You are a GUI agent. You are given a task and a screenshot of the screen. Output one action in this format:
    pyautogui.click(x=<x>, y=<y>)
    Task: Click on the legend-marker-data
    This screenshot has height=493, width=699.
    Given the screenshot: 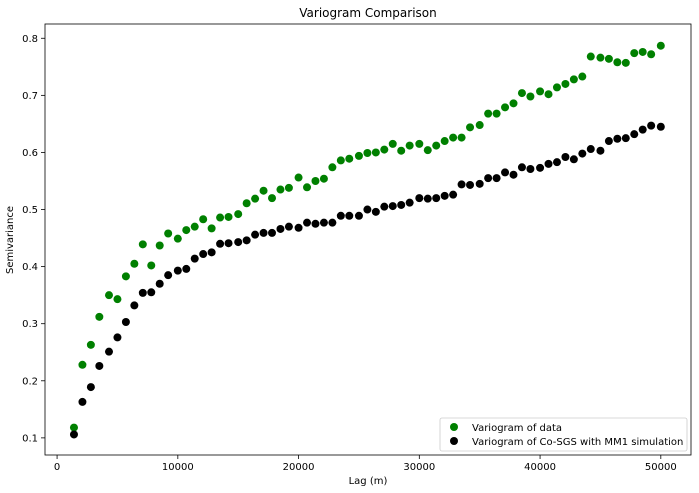 What is the action you would take?
    pyautogui.click(x=454, y=427)
    